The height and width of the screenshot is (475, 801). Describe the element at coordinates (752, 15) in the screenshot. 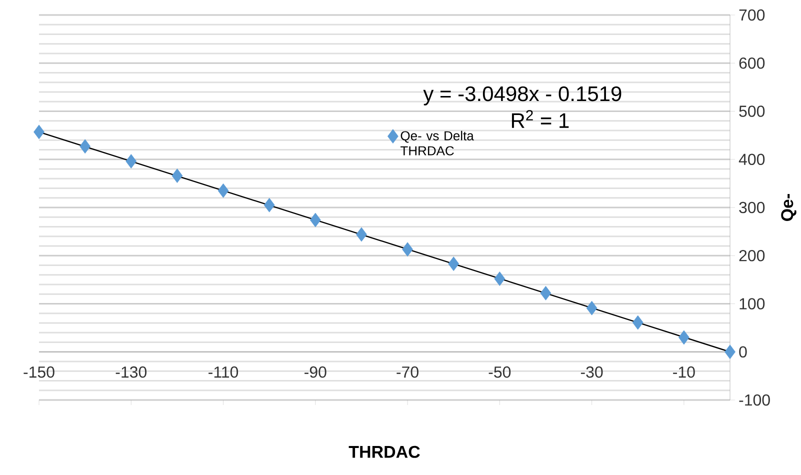

I see `y-tick-label: 700` at that location.